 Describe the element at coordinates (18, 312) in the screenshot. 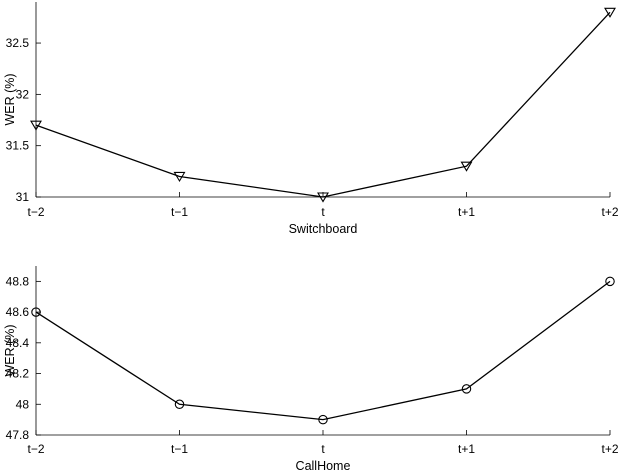

I see `callhome-y-tick-label: 48.6` at that location.